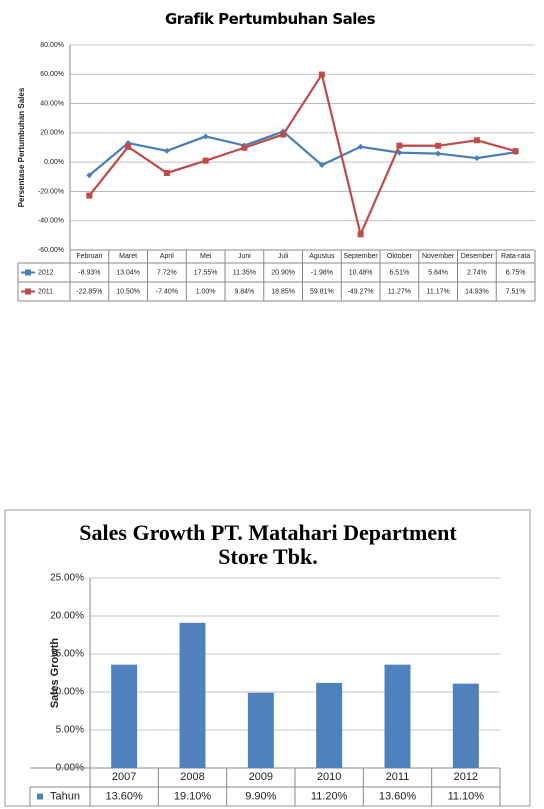 Image resolution: width=544 pixels, height=809 pixels. Describe the element at coordinates (55, 673) in the screenshot. I see `y-axis-label: Sales Growth` at that location.